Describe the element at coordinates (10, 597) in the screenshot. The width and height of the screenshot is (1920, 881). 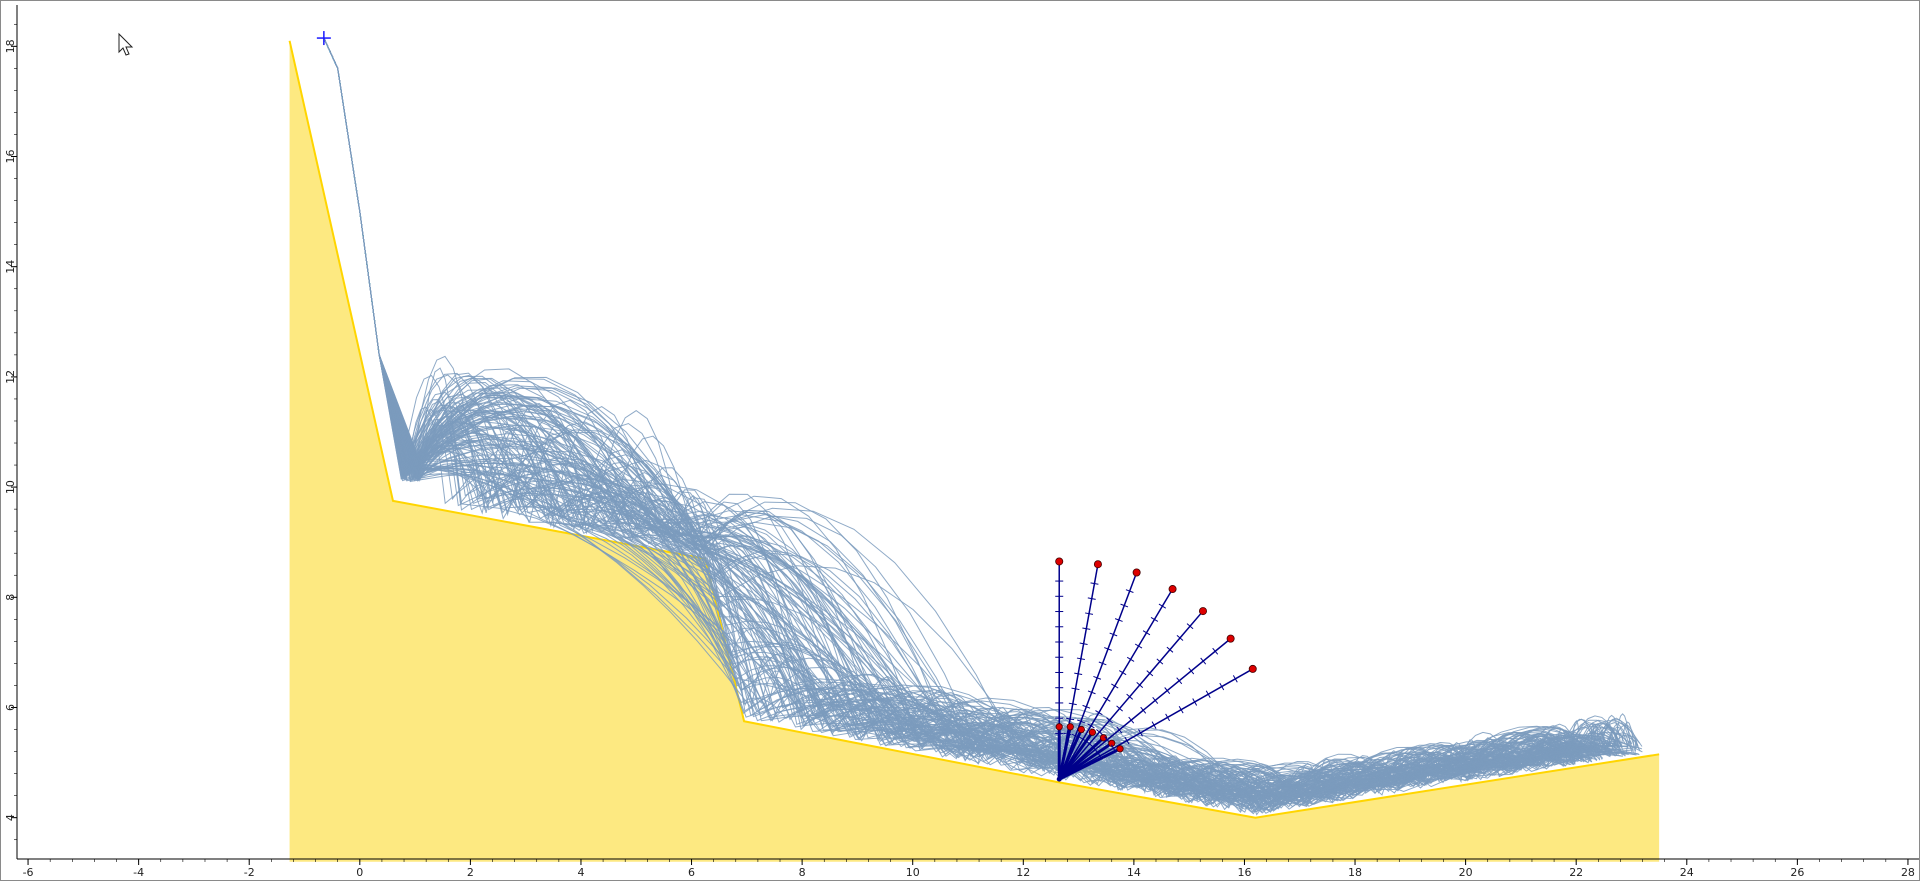
I see `y-tick-label: 8` at that location.